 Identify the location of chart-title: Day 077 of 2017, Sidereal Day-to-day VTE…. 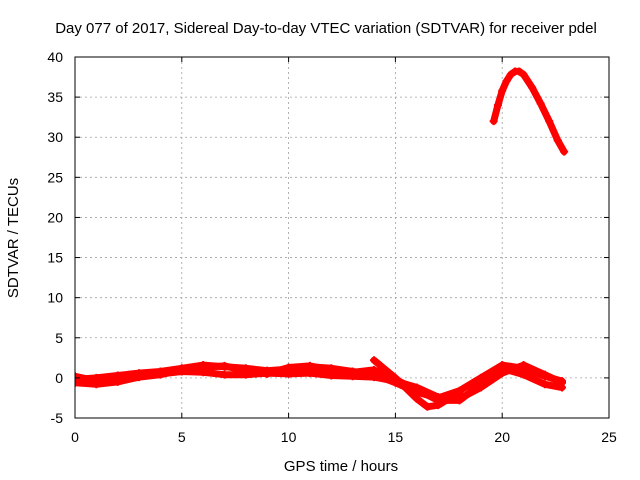
(326, 28).